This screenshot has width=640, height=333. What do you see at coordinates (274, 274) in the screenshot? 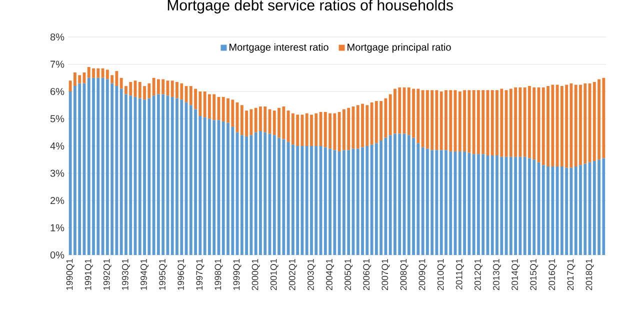
I see `x-tick-label: 2001Q1` at bounding box center [274, 274].